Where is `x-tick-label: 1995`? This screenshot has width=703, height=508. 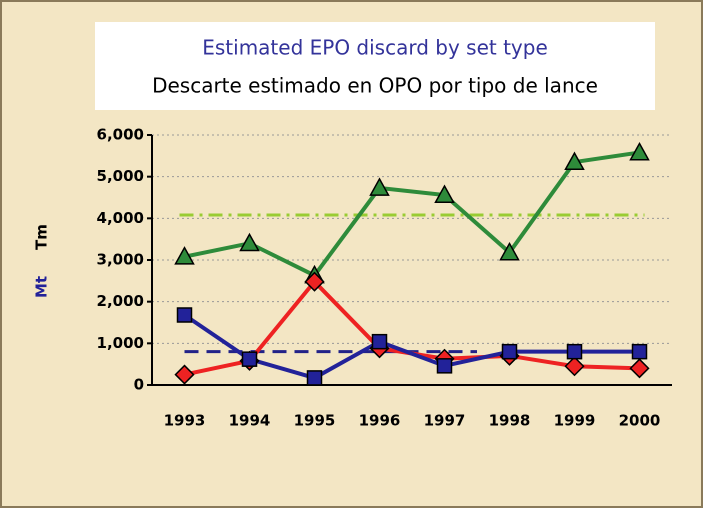 x-tick-label: 1995 is located at coordinates (315, 421).